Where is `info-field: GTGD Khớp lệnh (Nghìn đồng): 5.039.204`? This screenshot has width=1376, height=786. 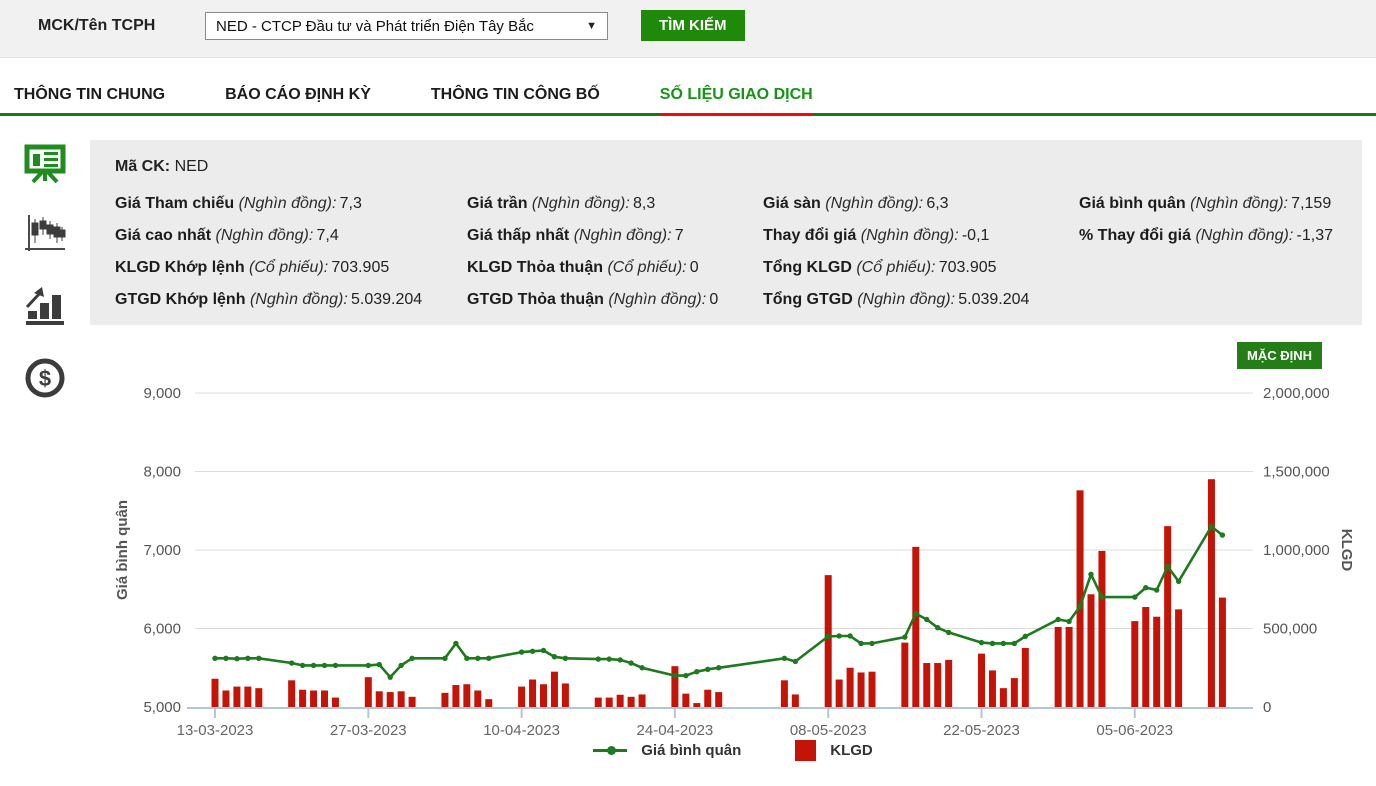
info-field: GTGD Khớp lệnh (Nghìn đồng): 5.039.204 is located at coordinates (269, 299).